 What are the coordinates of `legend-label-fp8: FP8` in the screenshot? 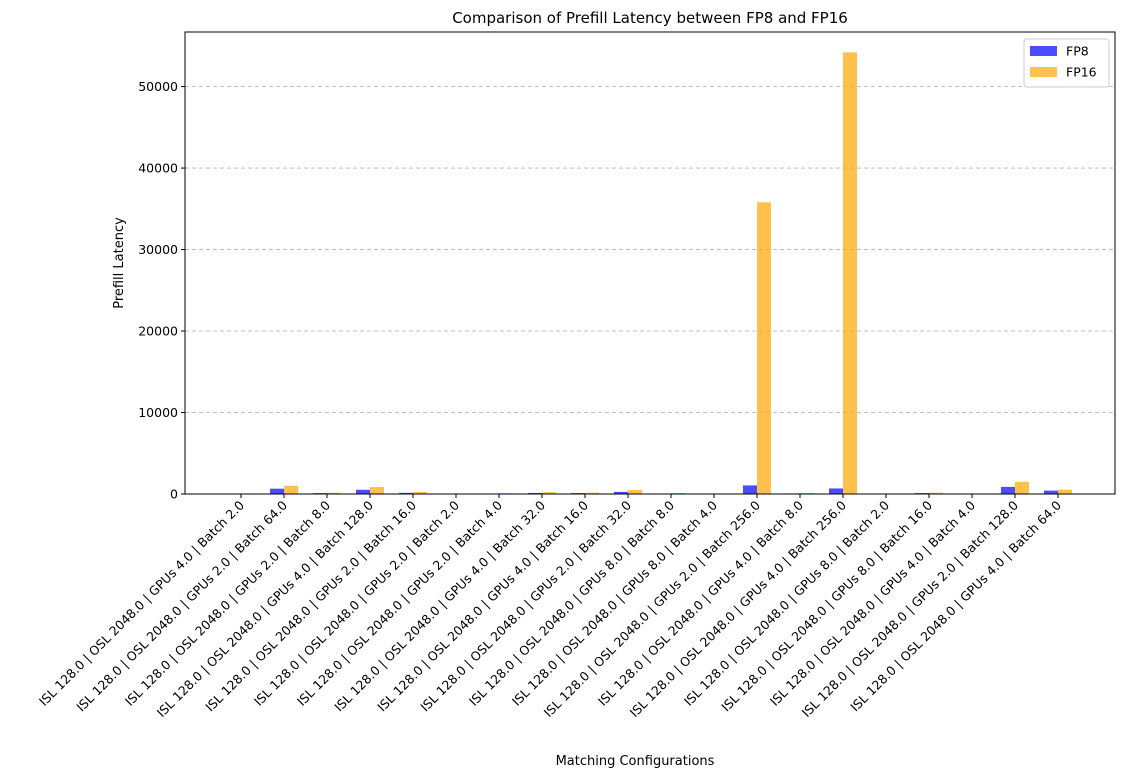 It's located at (1077, 51).